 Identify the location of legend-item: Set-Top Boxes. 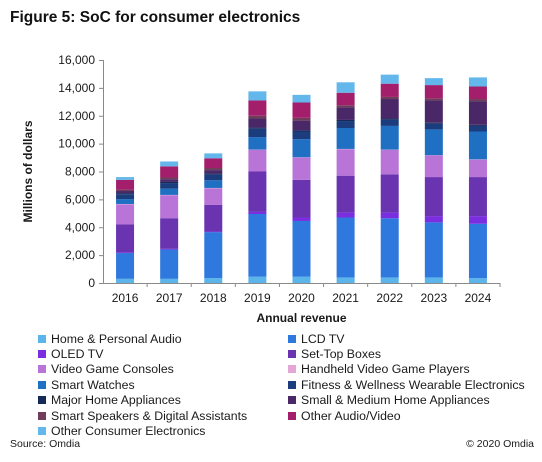
(413, 353).